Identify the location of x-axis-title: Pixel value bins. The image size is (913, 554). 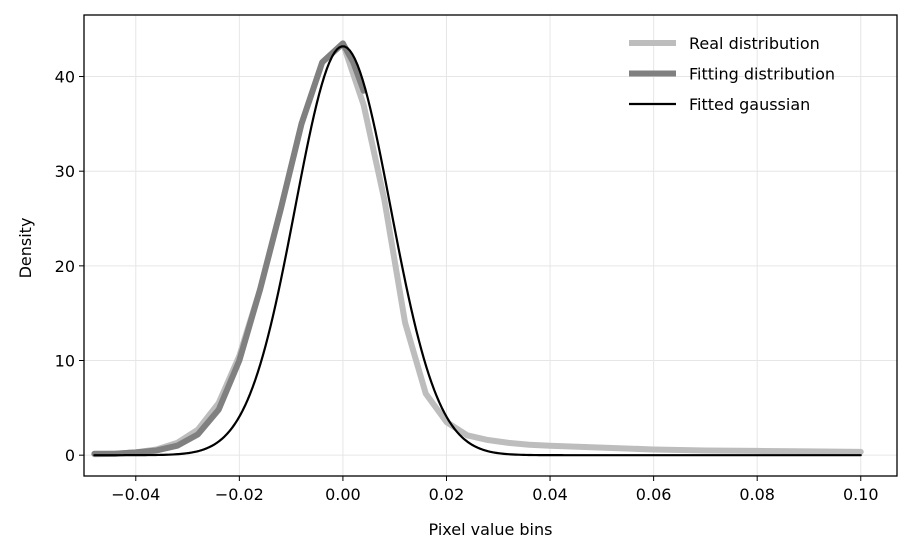
(491, 529).